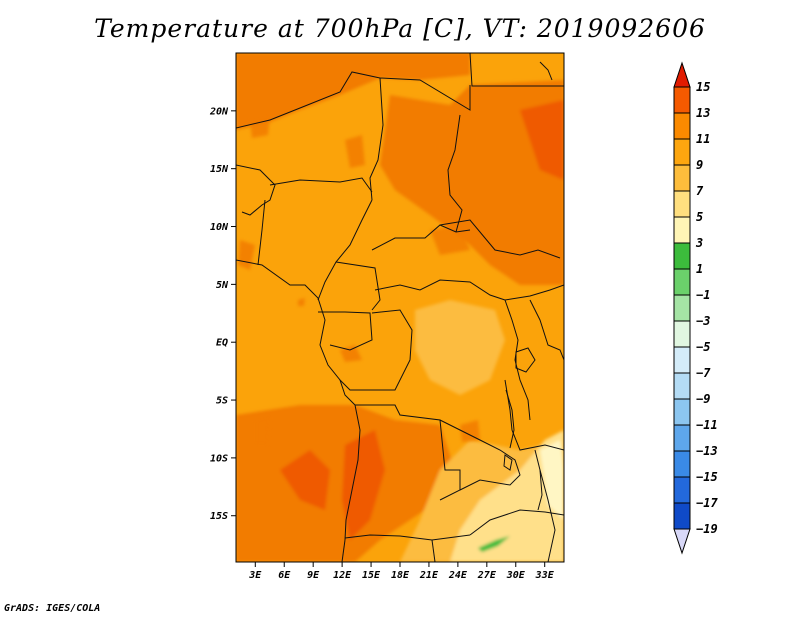  What do you see at coordinates (460, 347) in the screenshot?
I see `field-congo-cool` at bounding box center [460, 347].